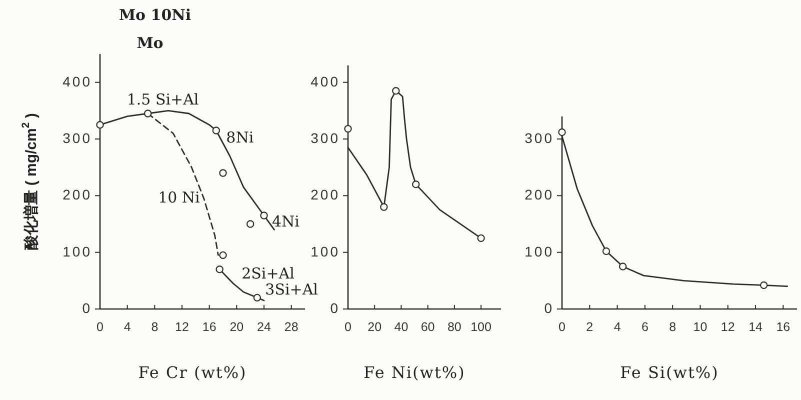 This screenshot has width=801, height=400. Describe the element at coordinates (162, 99) in the screenshot. I see `annotation: 1.5 Si+Al` at that location.